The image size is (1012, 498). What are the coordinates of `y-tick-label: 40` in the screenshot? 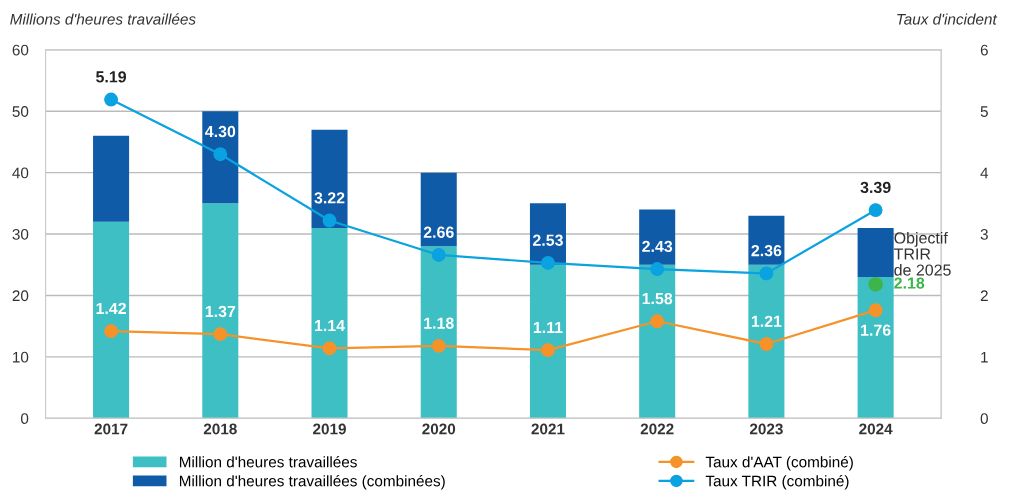 It's located at (20, 173).